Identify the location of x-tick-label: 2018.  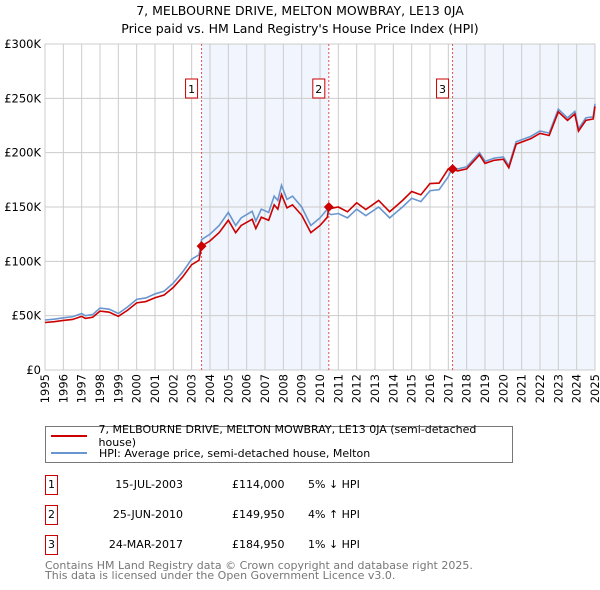
(467, 388).